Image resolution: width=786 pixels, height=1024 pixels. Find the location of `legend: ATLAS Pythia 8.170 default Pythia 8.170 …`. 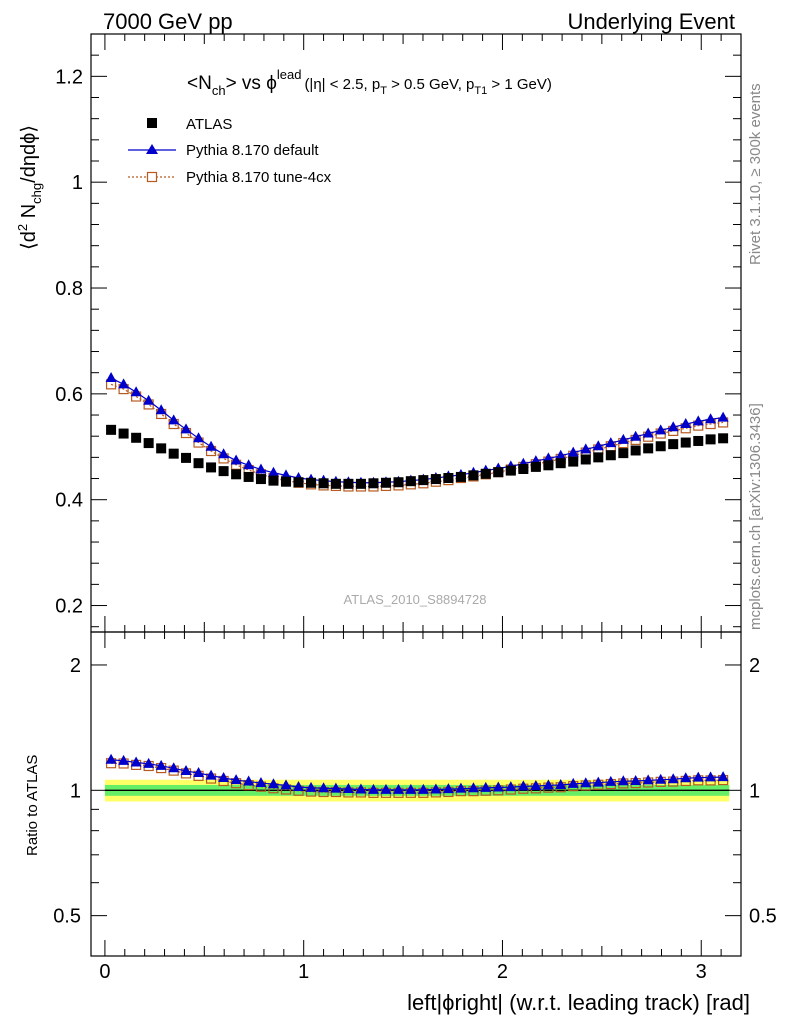

legend: ATLAS Pythia 8.170 default Pythia 8.170 … is located at coordinates (230, 151).